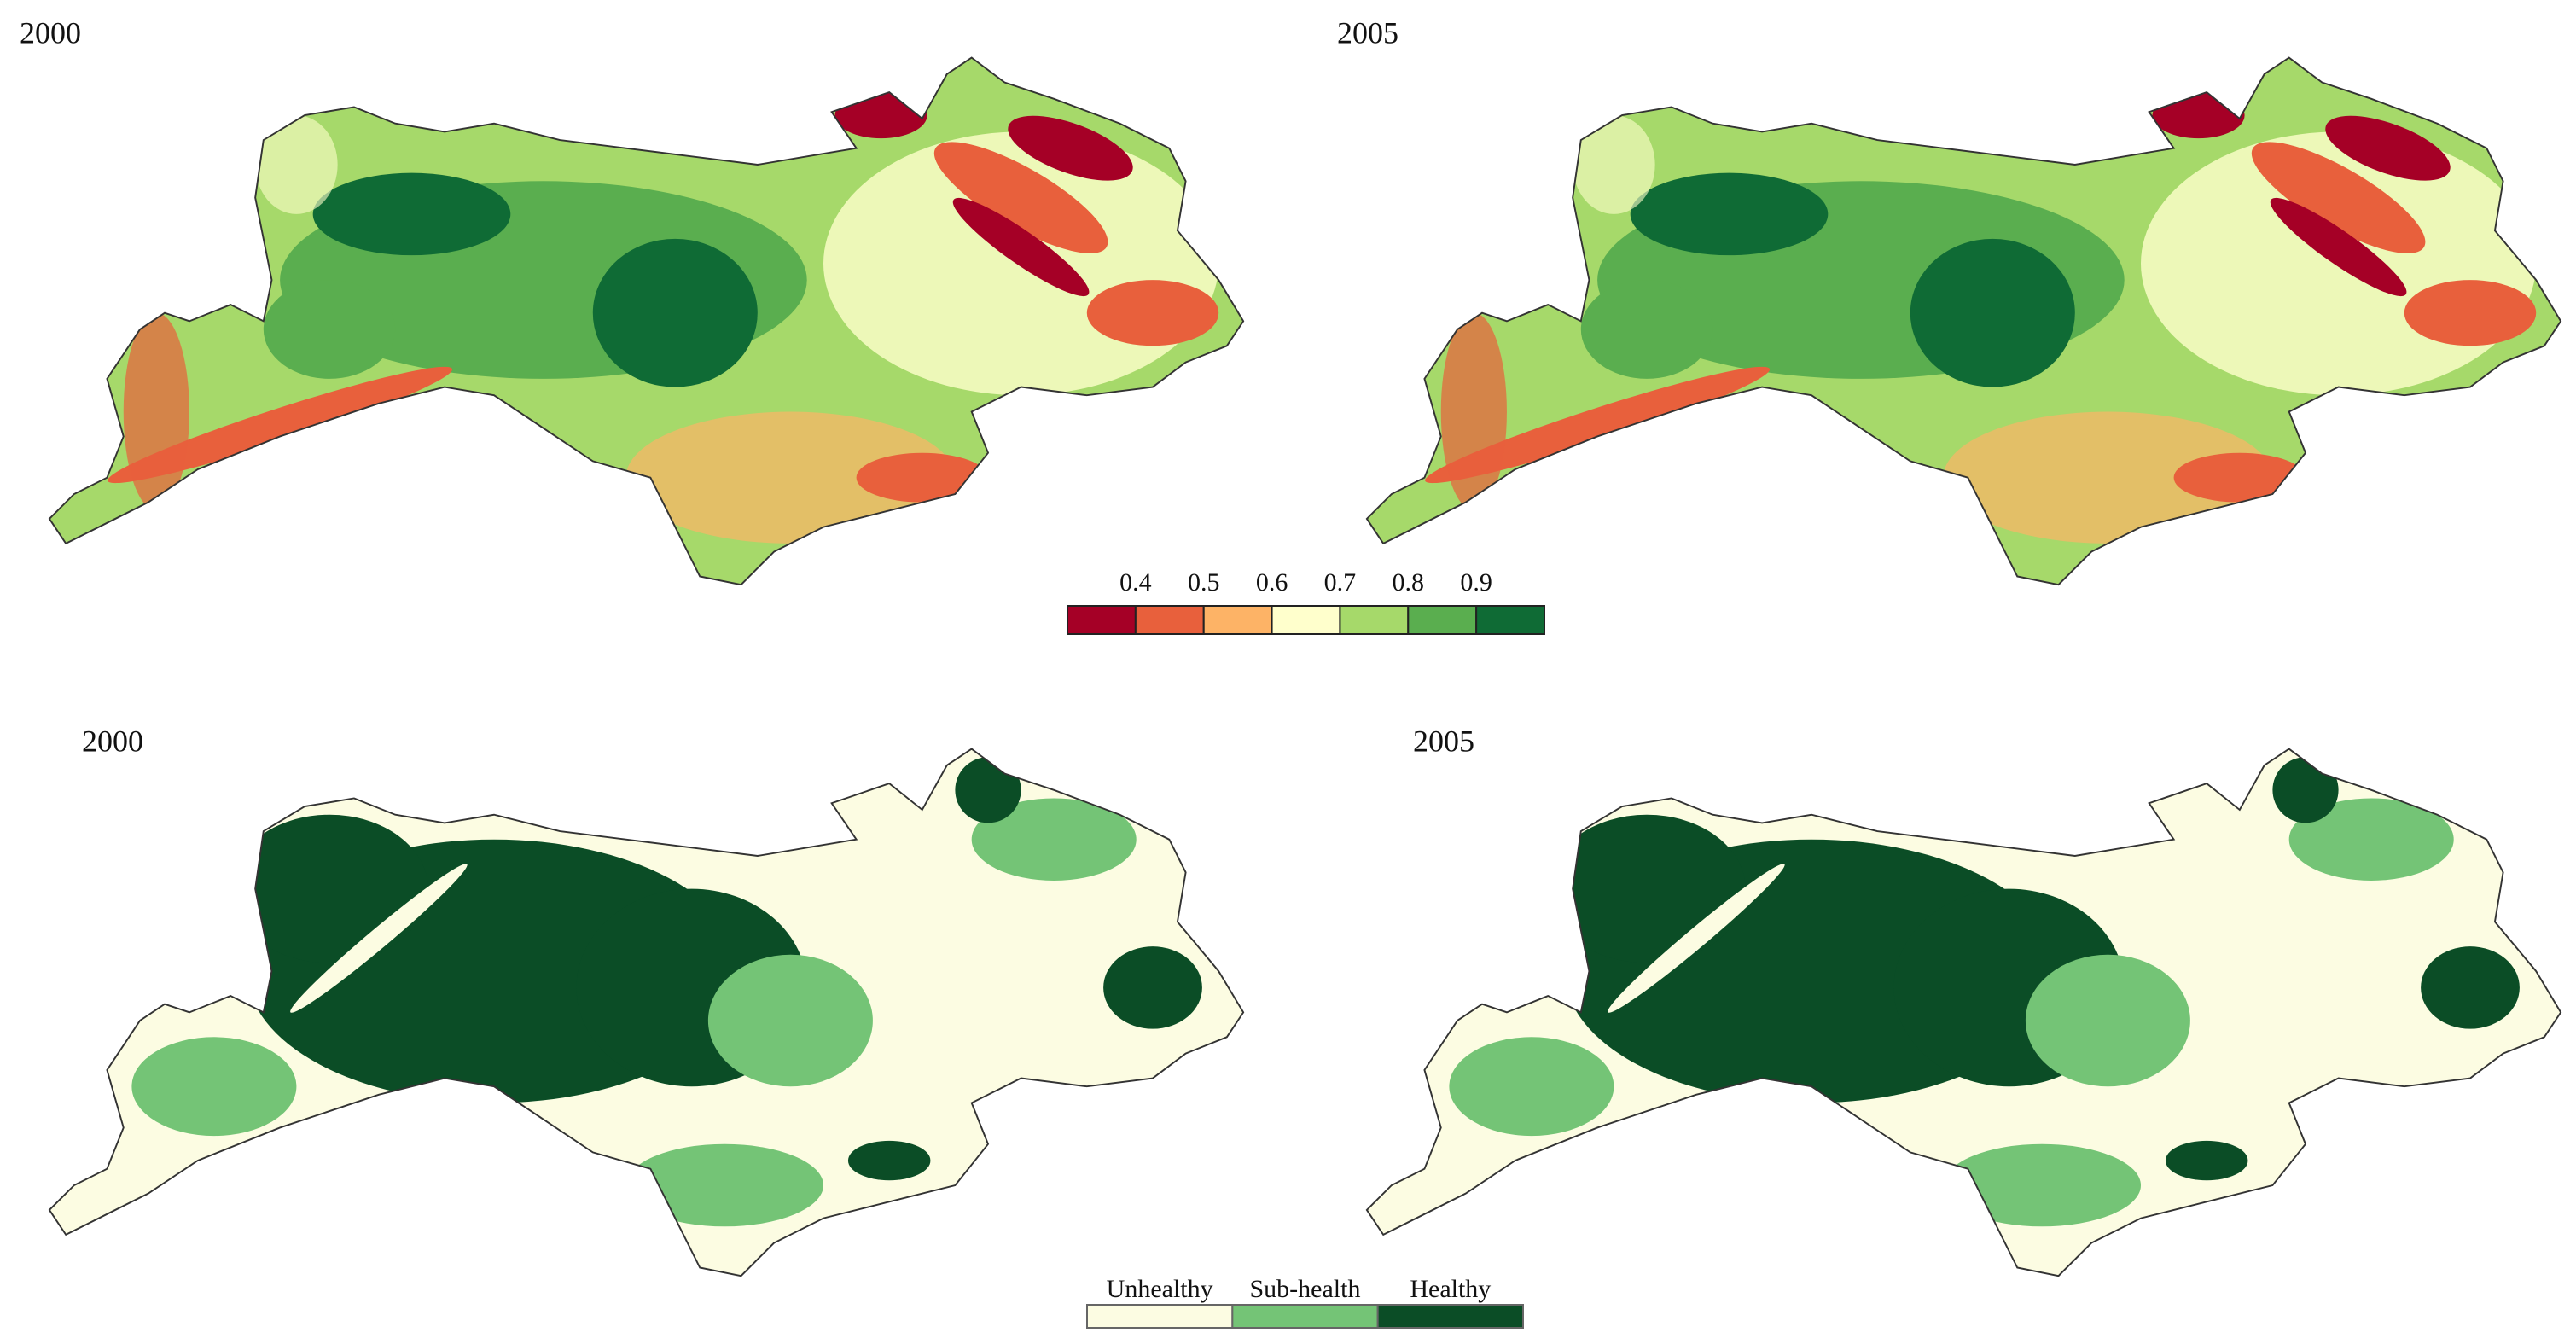  I want to click on legend-tick-label: 0.5, so click(1204, 582).